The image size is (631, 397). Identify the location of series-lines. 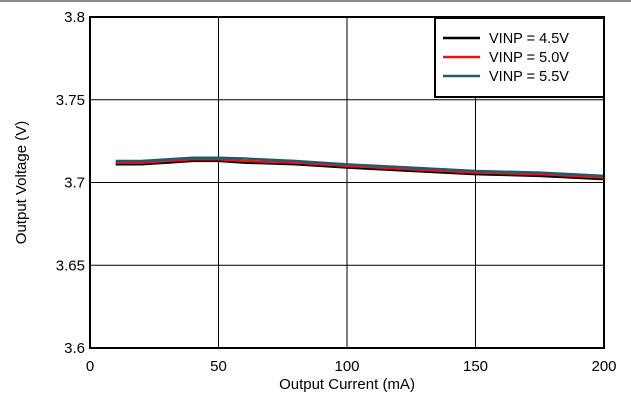
(360, 168).